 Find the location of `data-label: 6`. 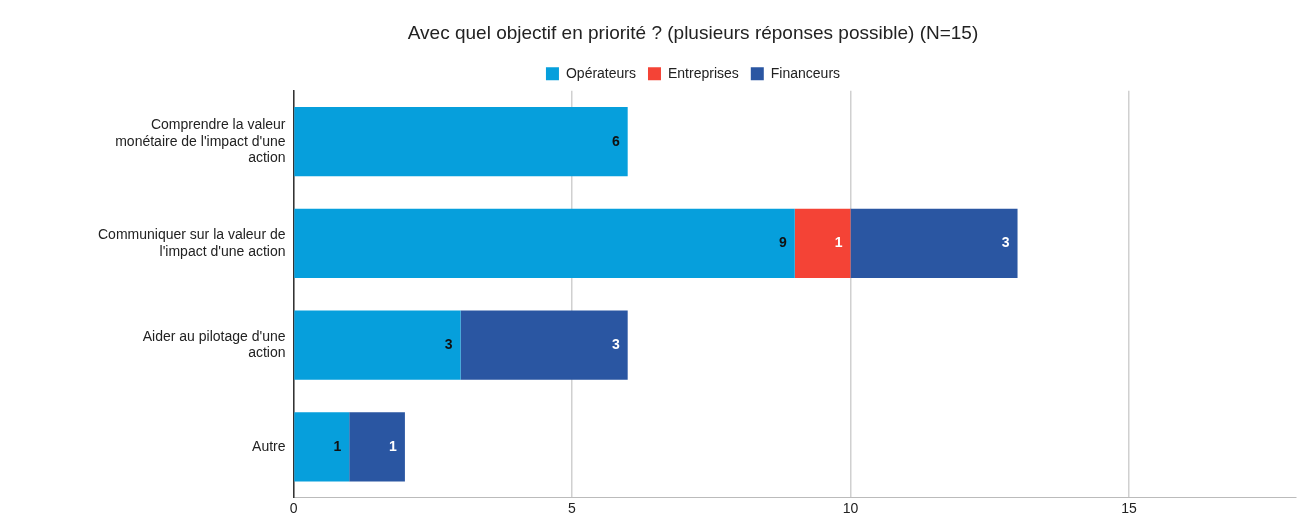

data-label: 6 is located at coordinates (615, 140).